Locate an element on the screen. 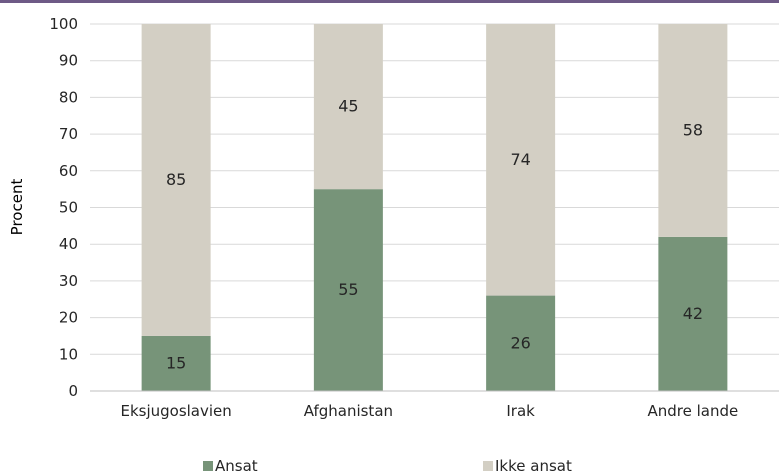 The width and height of the screenshot is (779, 476). y-tick-label: 50 is located at coordinates (68, 208).